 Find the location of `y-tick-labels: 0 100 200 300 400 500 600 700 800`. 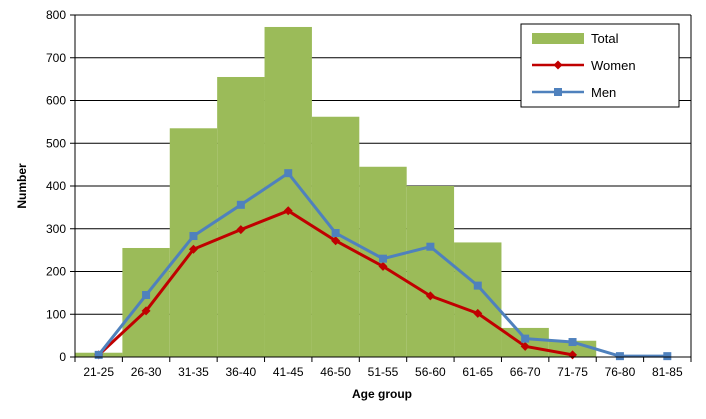

y-tick-labels: 0 100 200 300 400 500 600 700 800 is located at coordinates (56, 186).